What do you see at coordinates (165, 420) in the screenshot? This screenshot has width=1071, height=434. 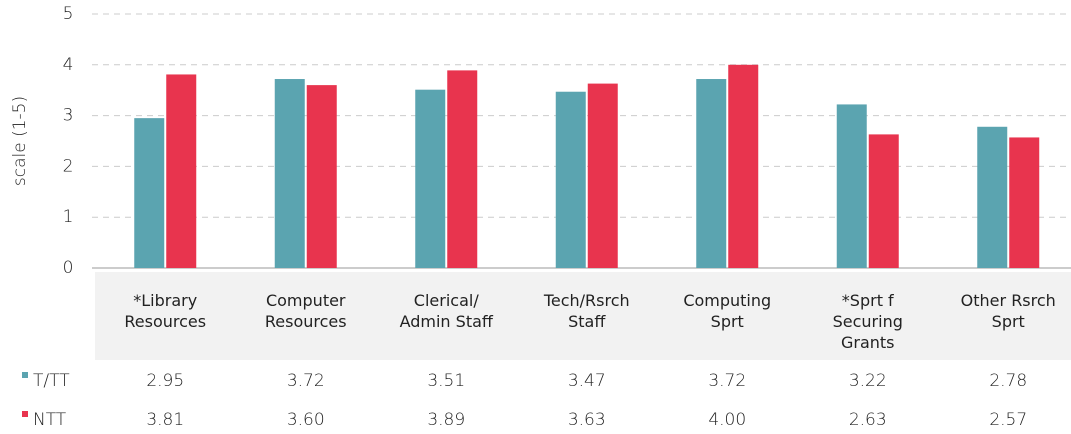 I see `table-value: 3.81` at bounding box center [165, 420].